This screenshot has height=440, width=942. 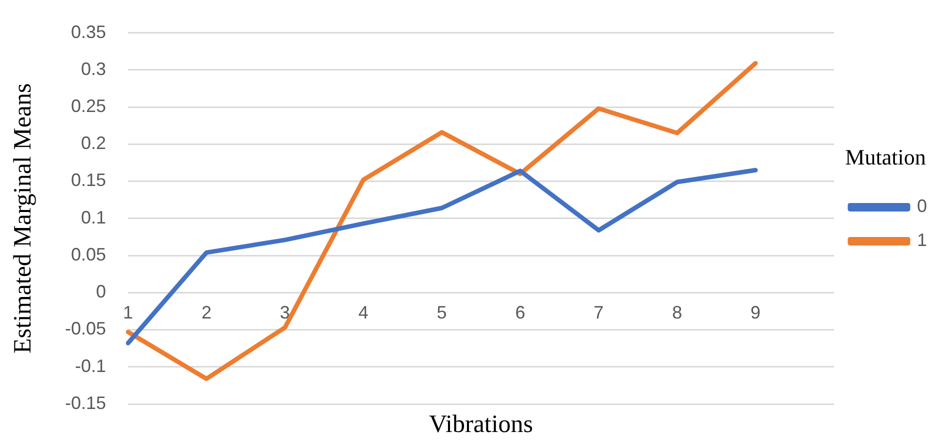 I want to click on x-tick-label: 8, so click(x=677, y=312).